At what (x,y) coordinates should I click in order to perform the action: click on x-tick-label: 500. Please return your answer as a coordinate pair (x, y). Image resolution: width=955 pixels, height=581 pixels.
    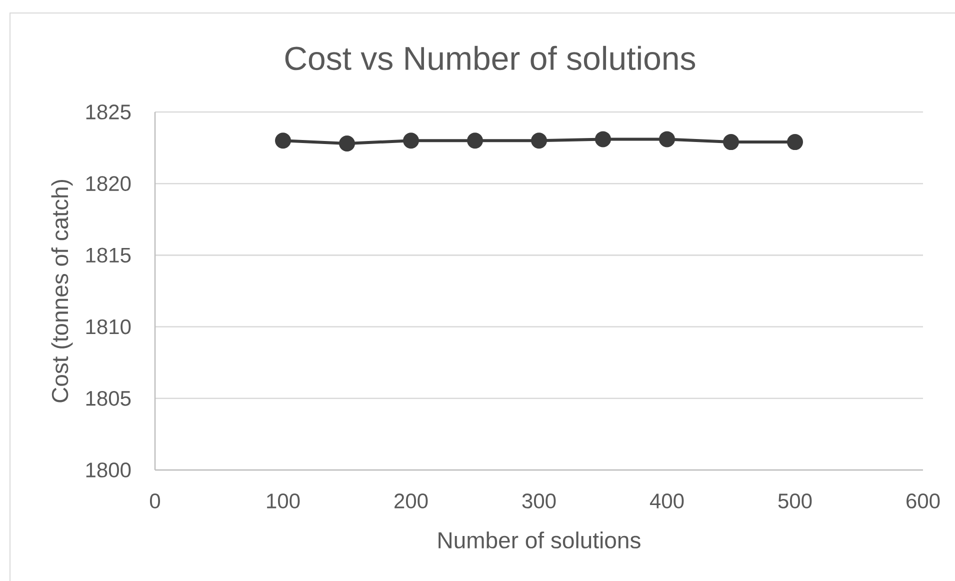
    Looking at the image, I should click on (795, 501).